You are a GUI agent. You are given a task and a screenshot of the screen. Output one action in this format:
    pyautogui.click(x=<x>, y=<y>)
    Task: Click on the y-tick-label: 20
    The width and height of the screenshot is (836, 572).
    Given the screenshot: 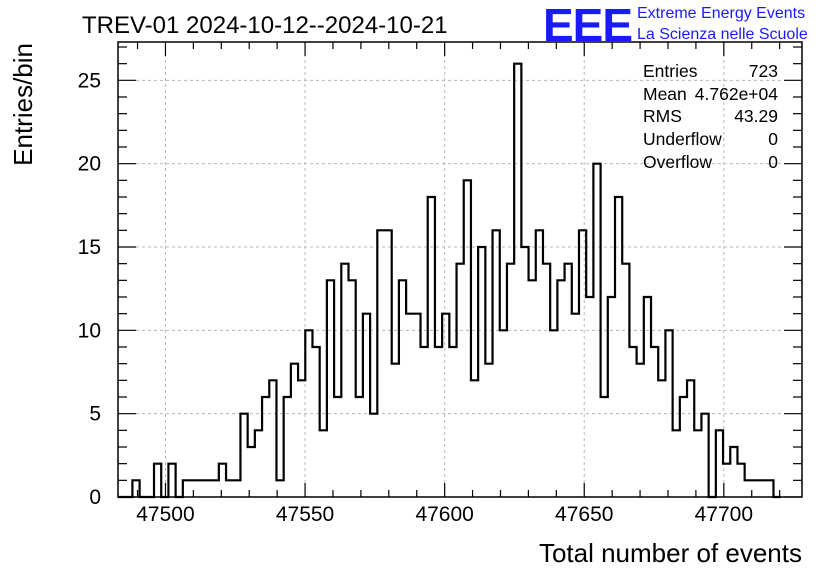 What is the action you would take?
    pyautogui.click(x=89, y=164)
    